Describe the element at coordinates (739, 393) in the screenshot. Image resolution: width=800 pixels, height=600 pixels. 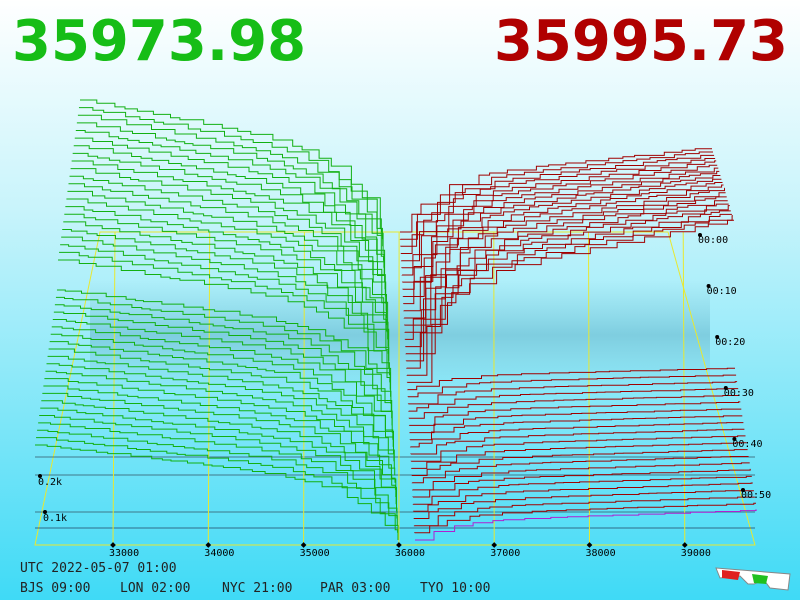
I see `time-label: 00:30` at that location.